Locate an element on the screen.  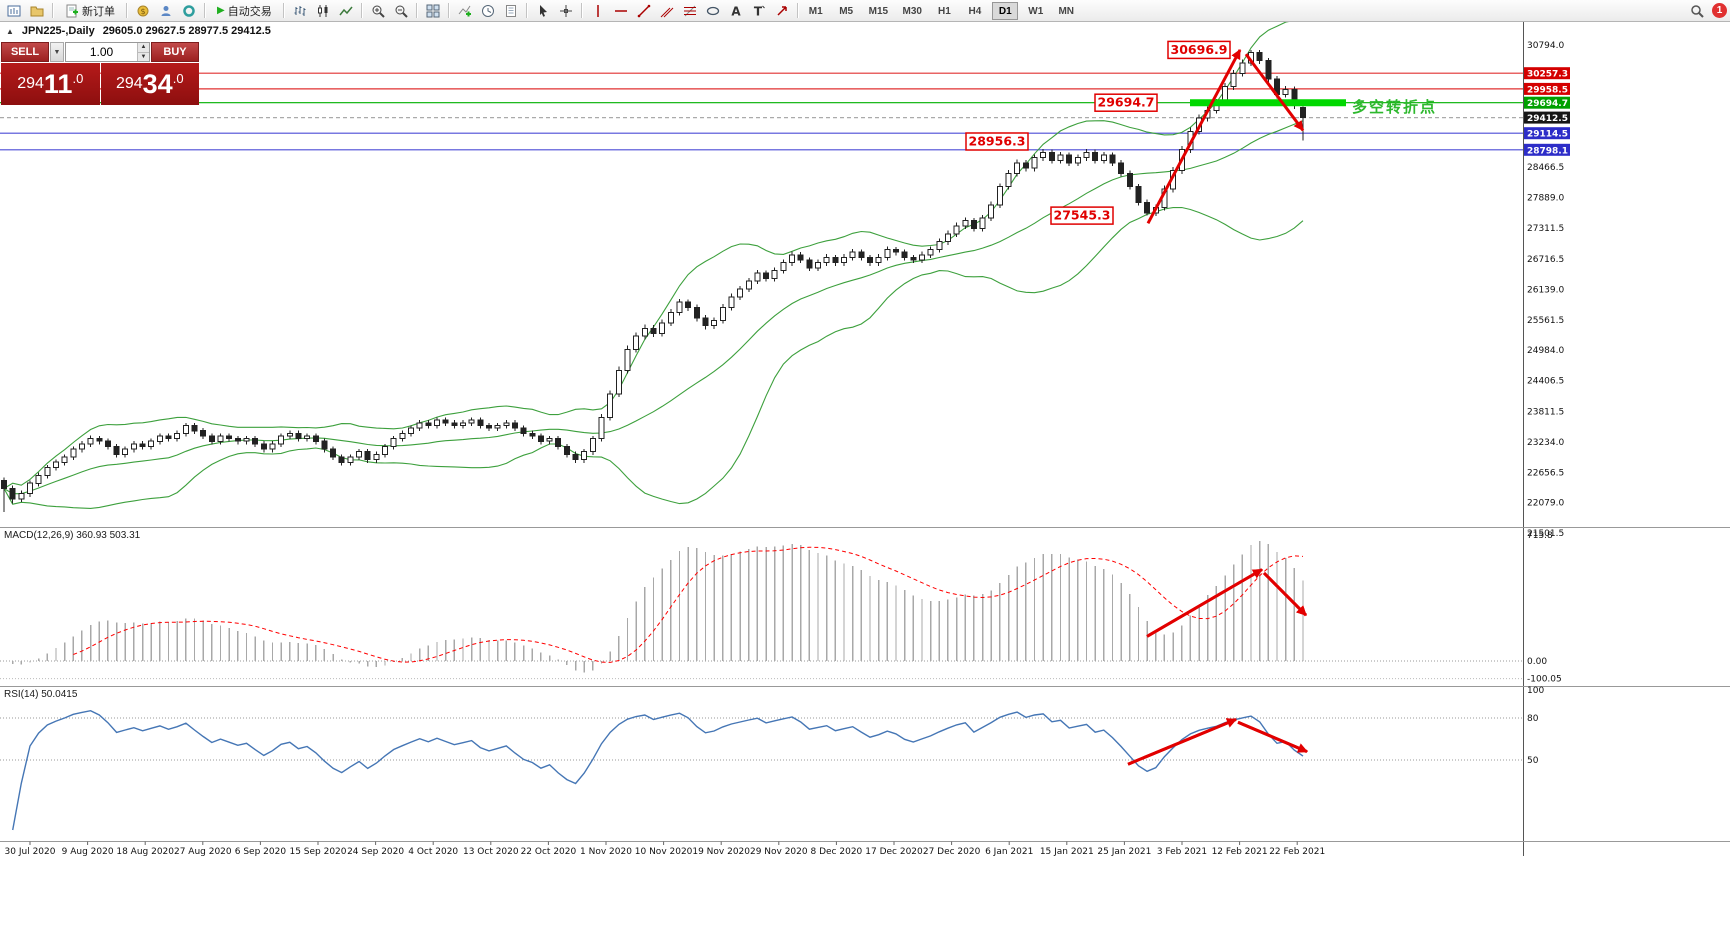
tf-button-h4: H4 is located at coordinates (975, 11).